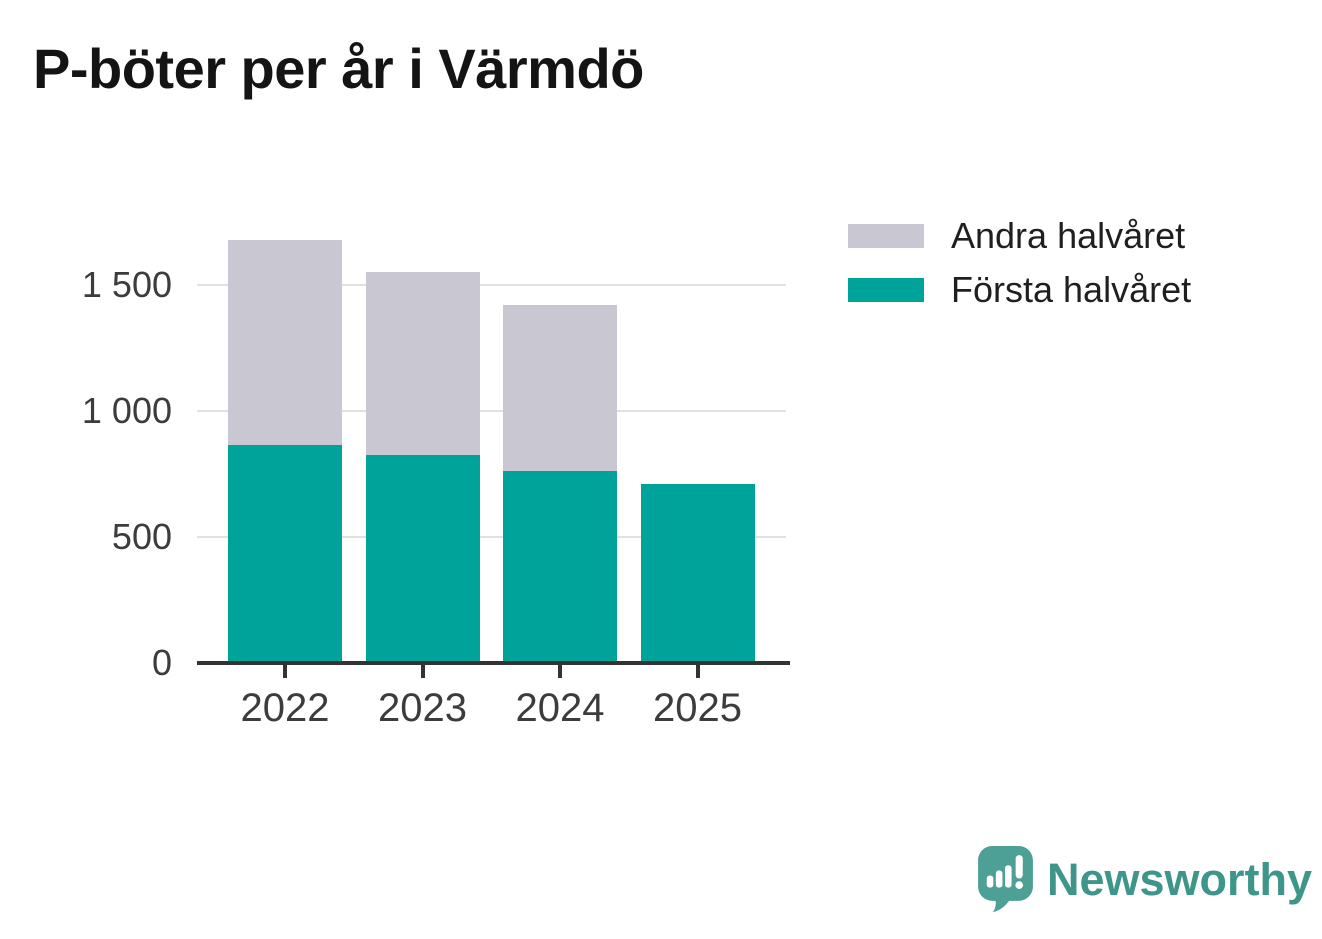 The width and height of the screenshot is (1322, 939). I want to click on chart-title: P-böter per år i Värmdö, so click(338, 68).